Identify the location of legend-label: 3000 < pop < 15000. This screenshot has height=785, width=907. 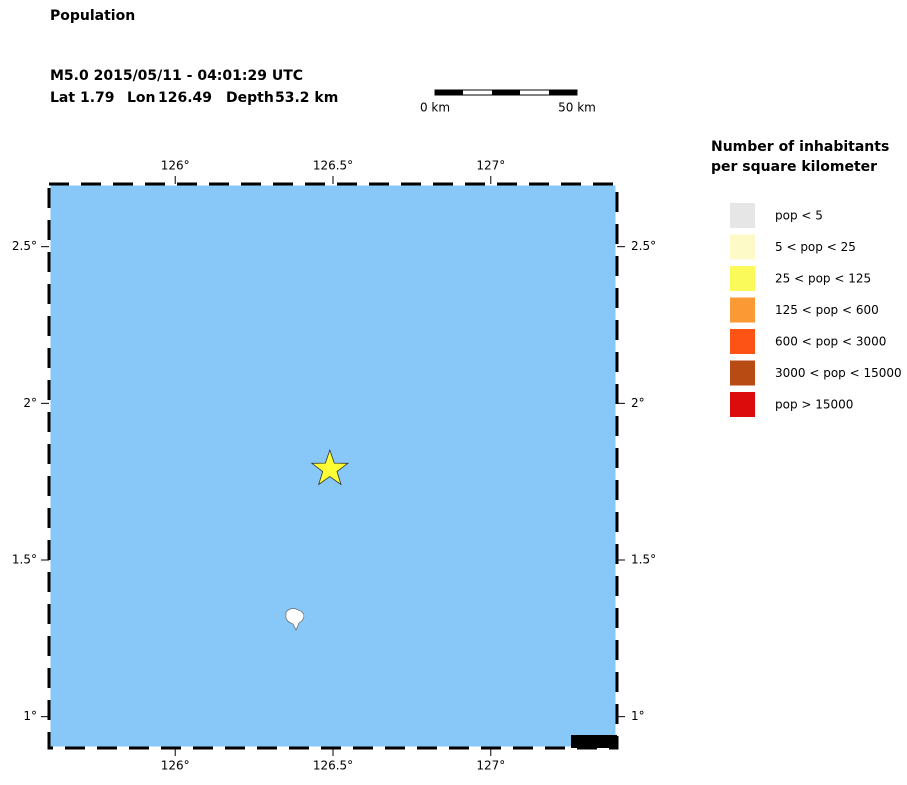
(838, 373).